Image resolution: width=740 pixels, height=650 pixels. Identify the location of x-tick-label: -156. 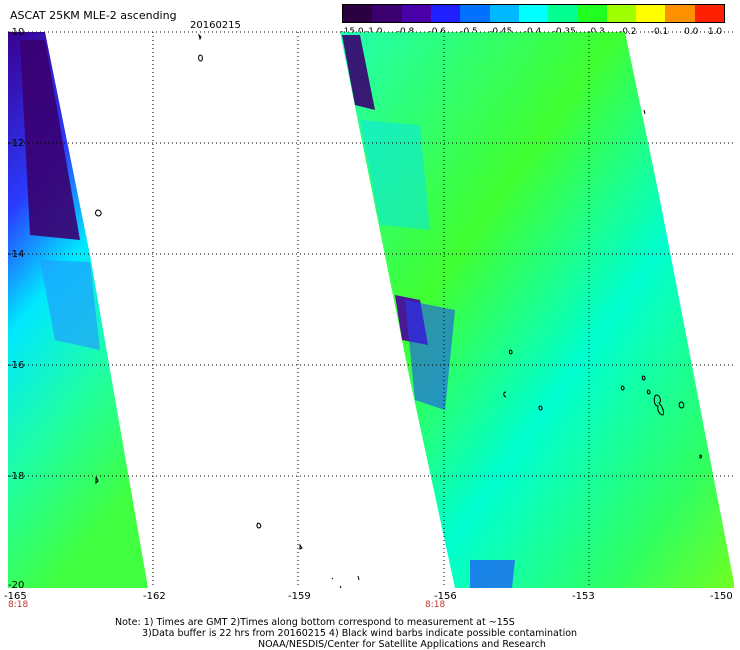
(445, 596).